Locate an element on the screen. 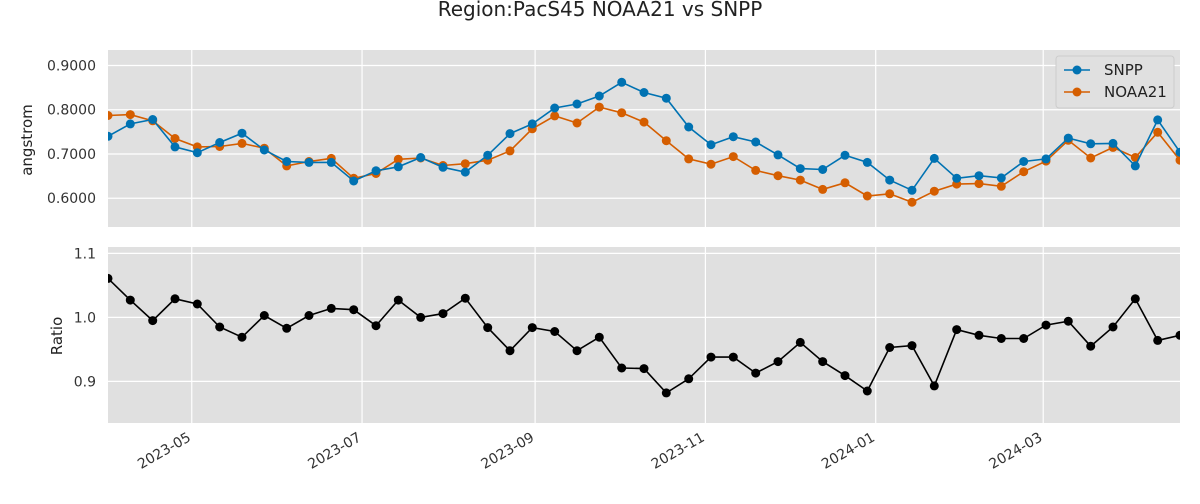  legend: SNPP NOAA21 is located at coordinates (1115, 82).